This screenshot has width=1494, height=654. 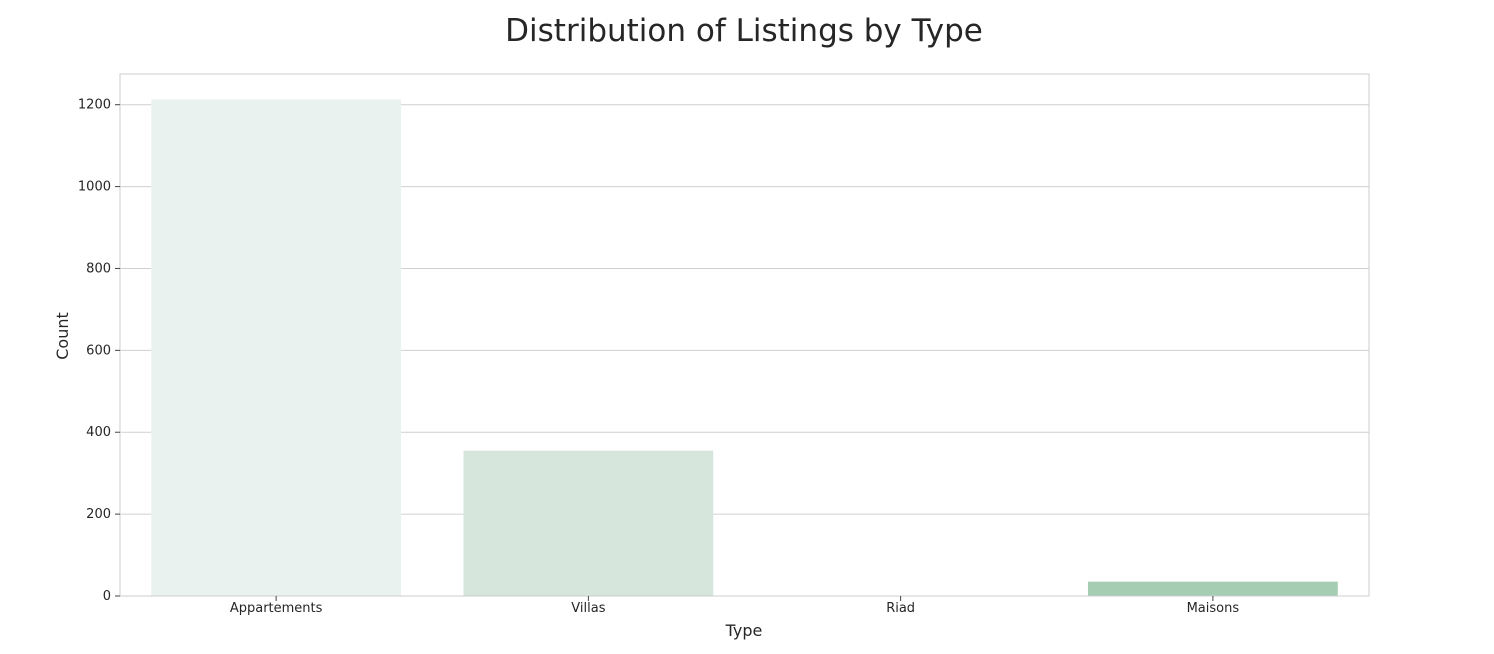 What do you see at coordinates (1213, 608) in the screenshot?
I see `x-tick-label: Maisons` at bounding box center [1213, 608].